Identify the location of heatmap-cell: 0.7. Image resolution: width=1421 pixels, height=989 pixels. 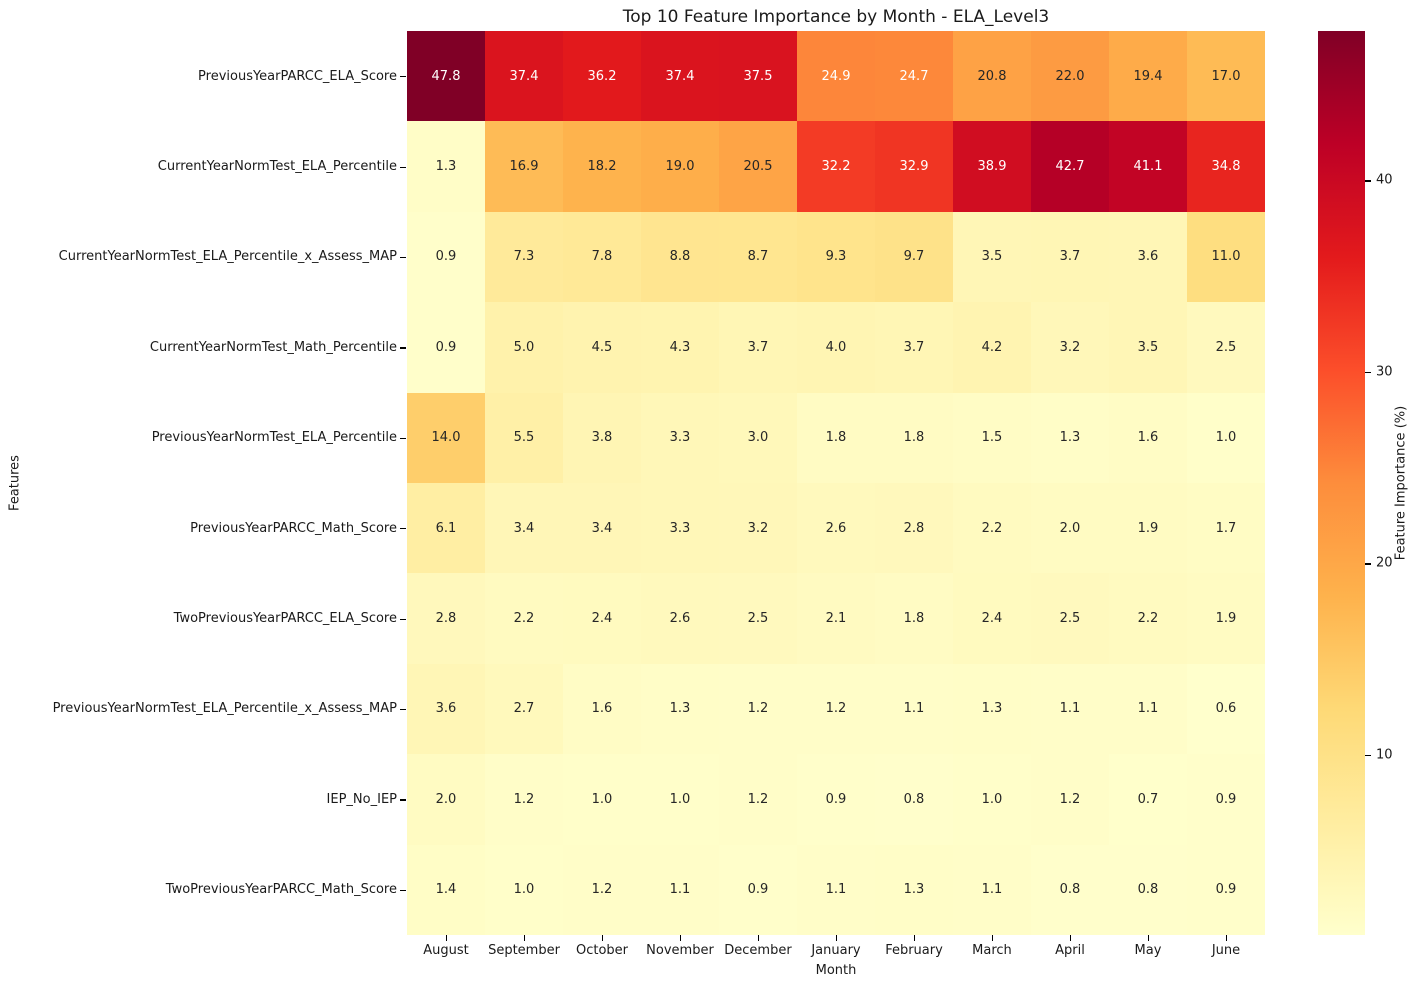
(1148, 799).